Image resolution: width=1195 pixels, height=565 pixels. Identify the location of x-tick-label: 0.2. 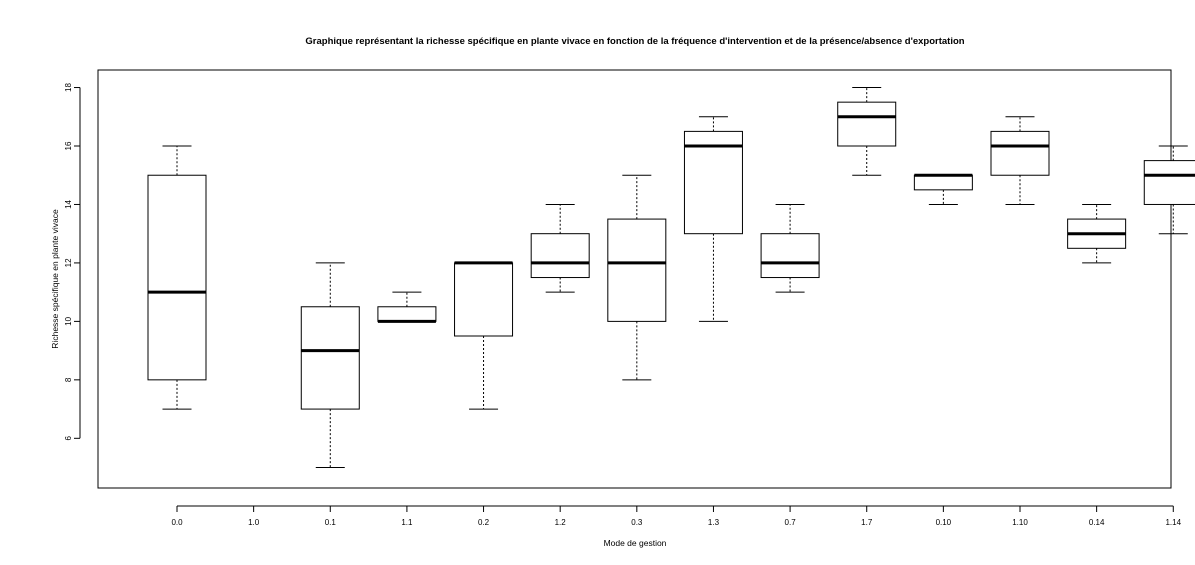
(484, 522).